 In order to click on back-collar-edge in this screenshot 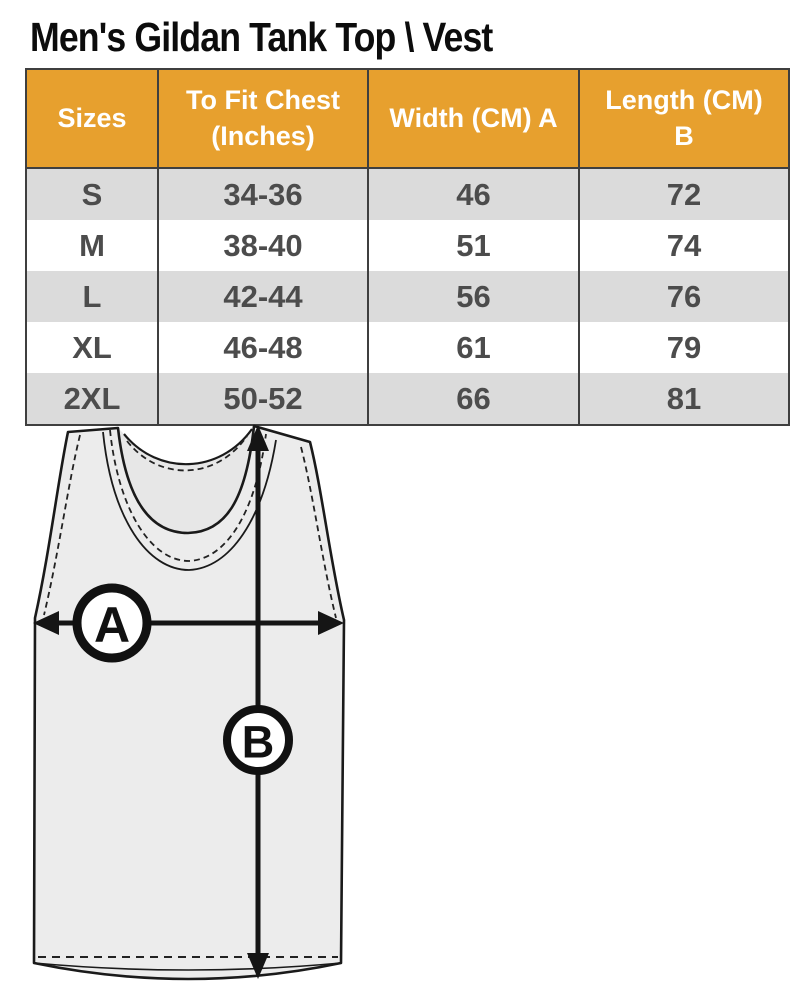, I will do `click(188, 447)`.